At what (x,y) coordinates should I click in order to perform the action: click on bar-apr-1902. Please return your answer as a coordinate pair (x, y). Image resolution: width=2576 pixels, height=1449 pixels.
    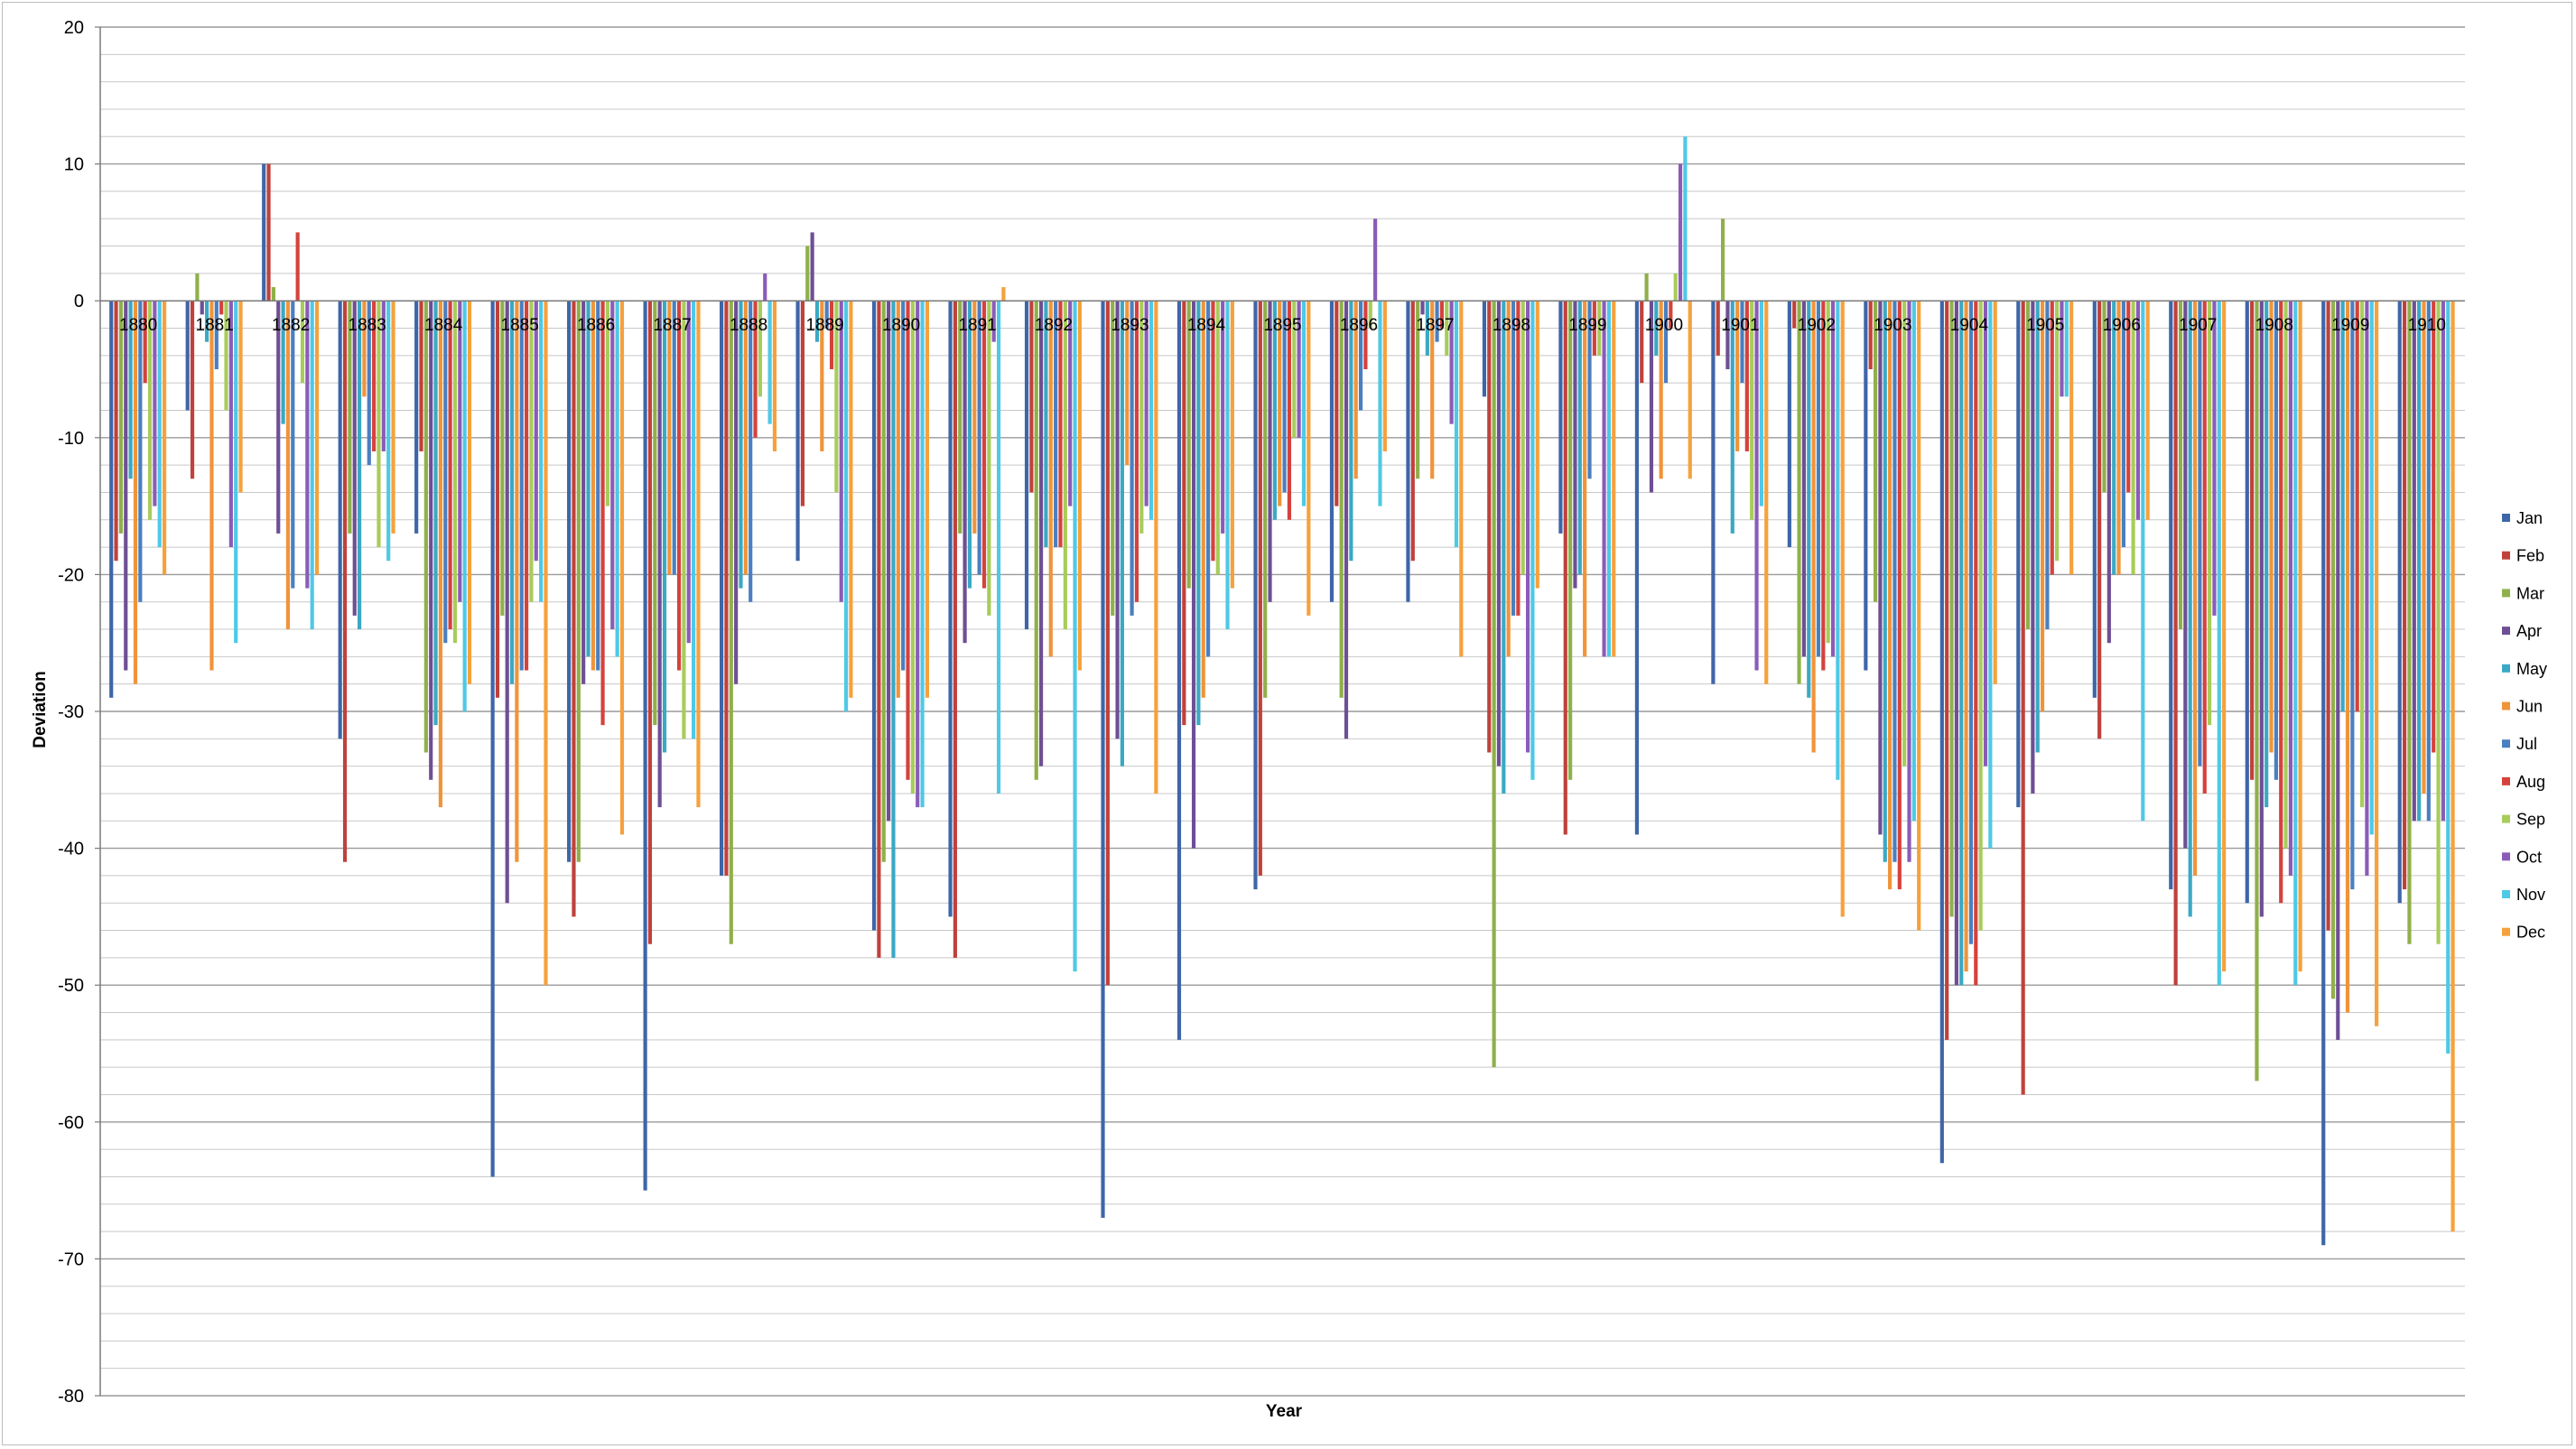
    Looking at the image, I should click on (1804, 479).